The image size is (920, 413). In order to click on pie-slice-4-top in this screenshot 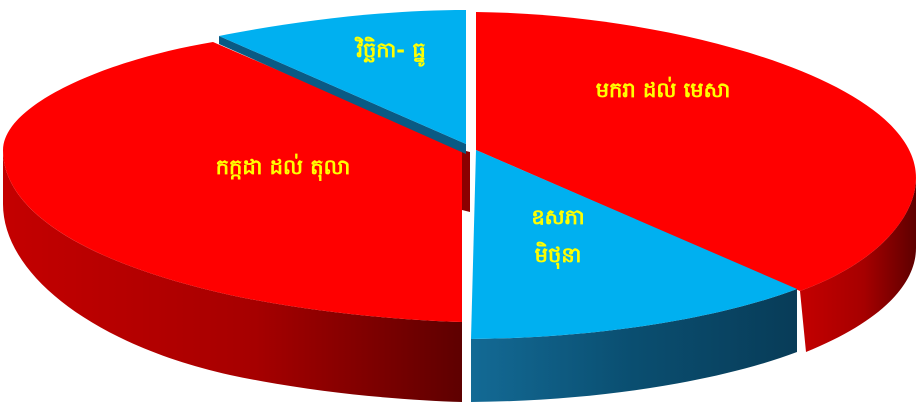, I will do `click(342, 77)`.